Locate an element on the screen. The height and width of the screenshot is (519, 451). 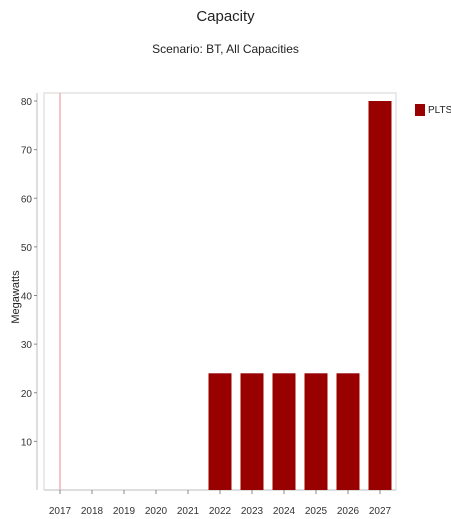
y-tick-label: 70 is located at coordinates (27, 151).